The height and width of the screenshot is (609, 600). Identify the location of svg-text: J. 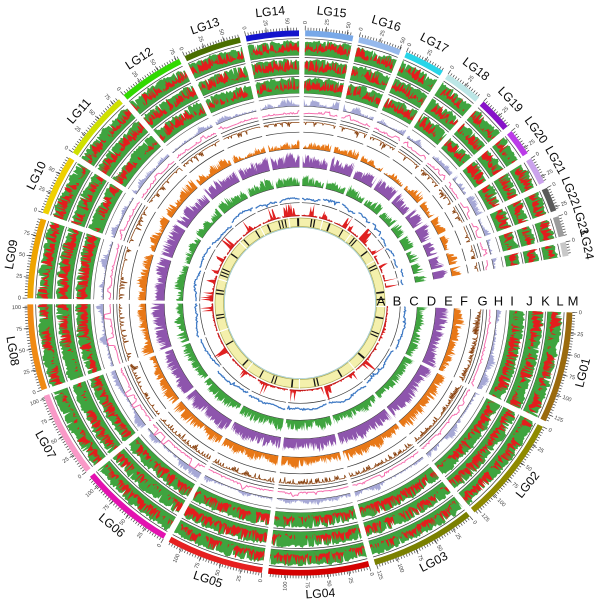
(529, 301).